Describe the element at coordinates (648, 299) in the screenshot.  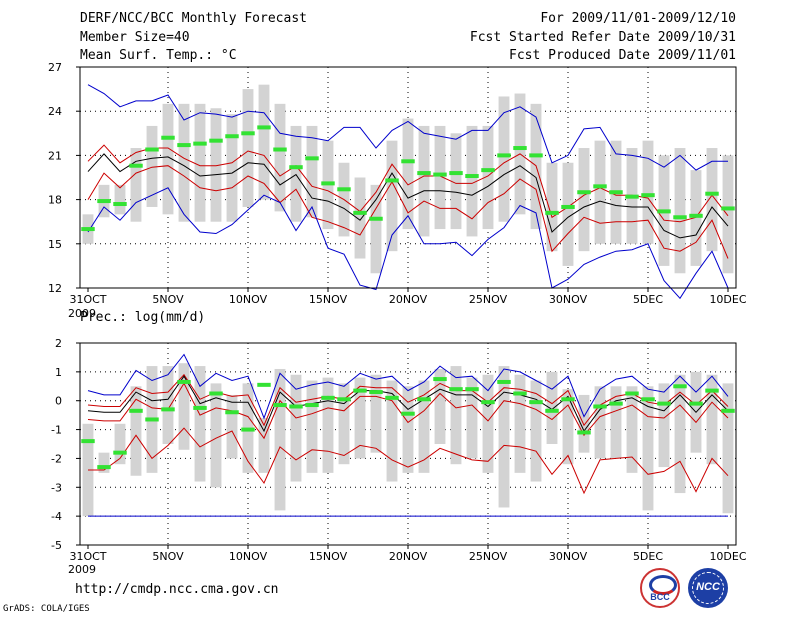
I see `x-tick-label: 5DEC` at that location.